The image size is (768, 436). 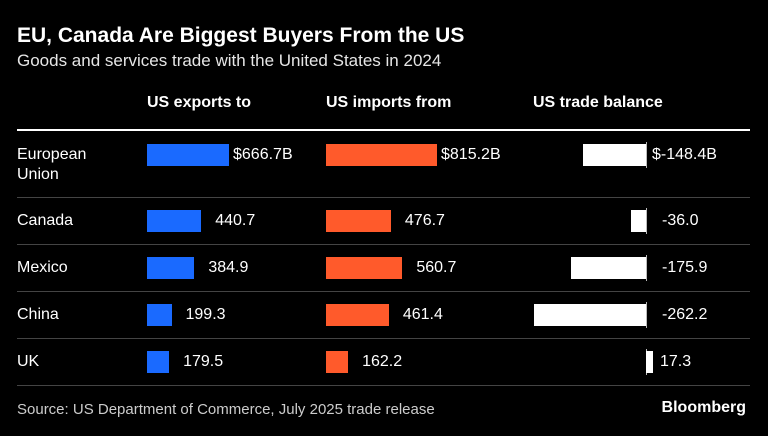 I want to click on row-label-line: European, so click(x=52, y=154).